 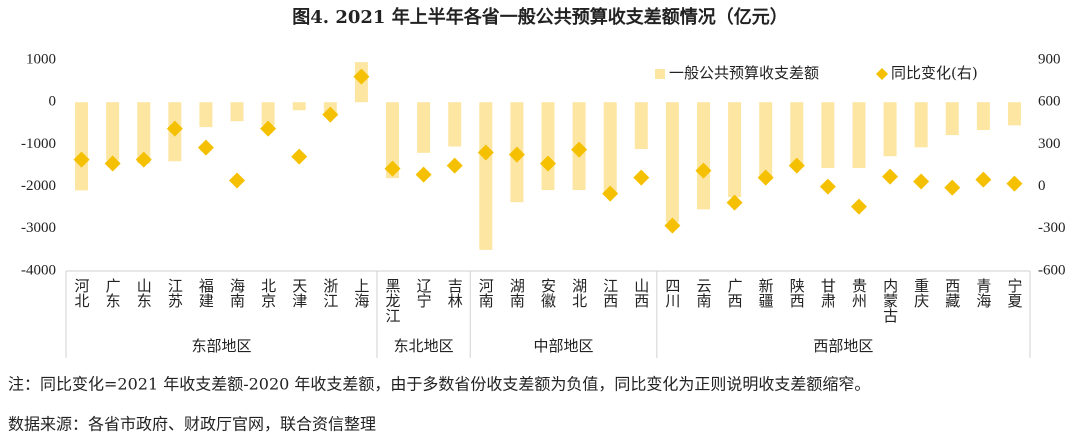 I want to click on x-tick-label: 甘肃, so click(x=828, y=293).